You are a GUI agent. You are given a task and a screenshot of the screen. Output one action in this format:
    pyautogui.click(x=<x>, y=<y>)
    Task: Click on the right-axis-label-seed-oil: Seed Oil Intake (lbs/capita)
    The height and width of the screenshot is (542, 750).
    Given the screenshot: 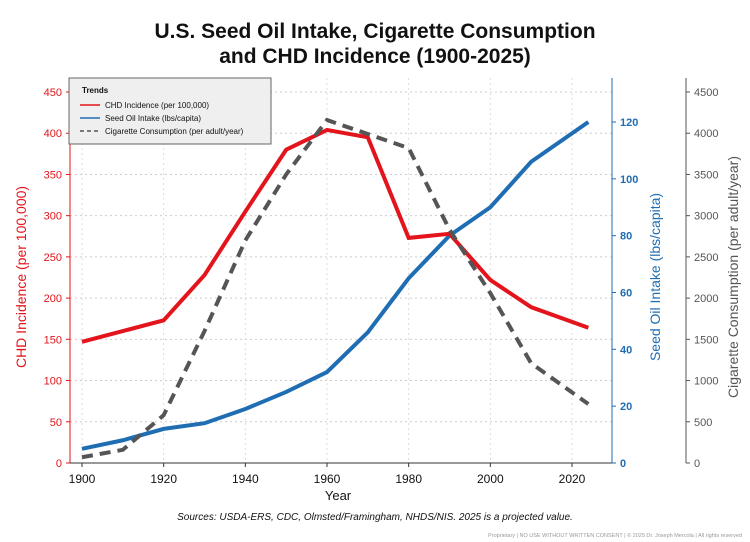 What is the action you would take?
    pyautogui.click(x=655, y=277)
    